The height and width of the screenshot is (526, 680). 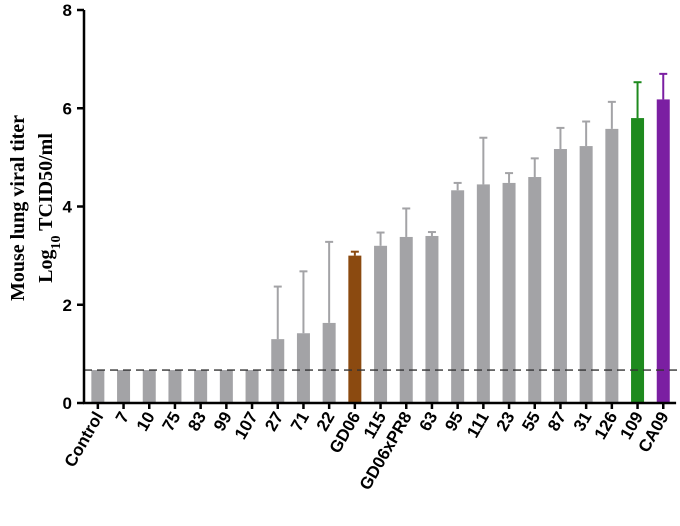 I want to click on y-tick-label: 8, so click(x=67, y=10).